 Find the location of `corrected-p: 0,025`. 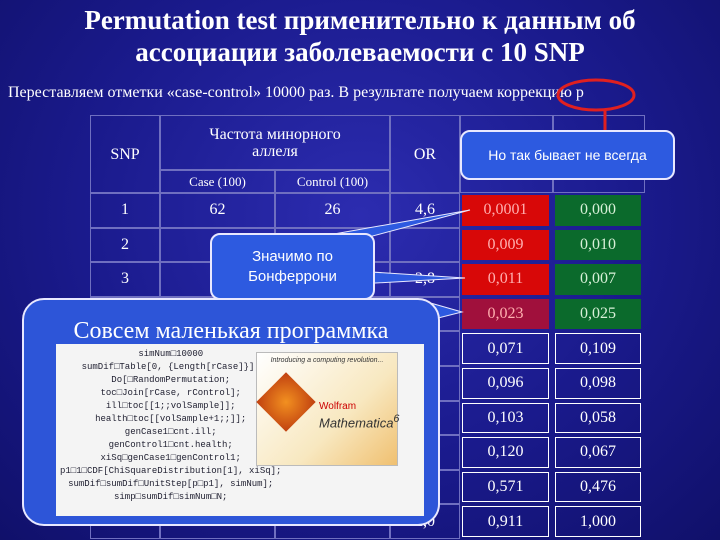

corrected-p: 0,025 is located at coordinates (598, 314).